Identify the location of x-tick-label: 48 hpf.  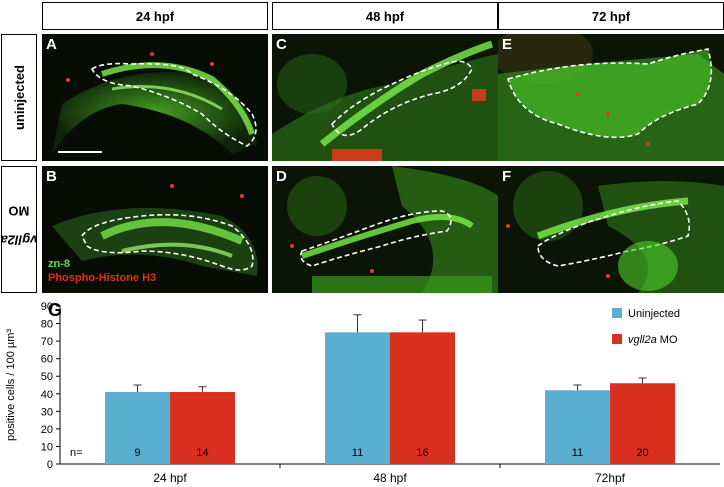
(390, 478).